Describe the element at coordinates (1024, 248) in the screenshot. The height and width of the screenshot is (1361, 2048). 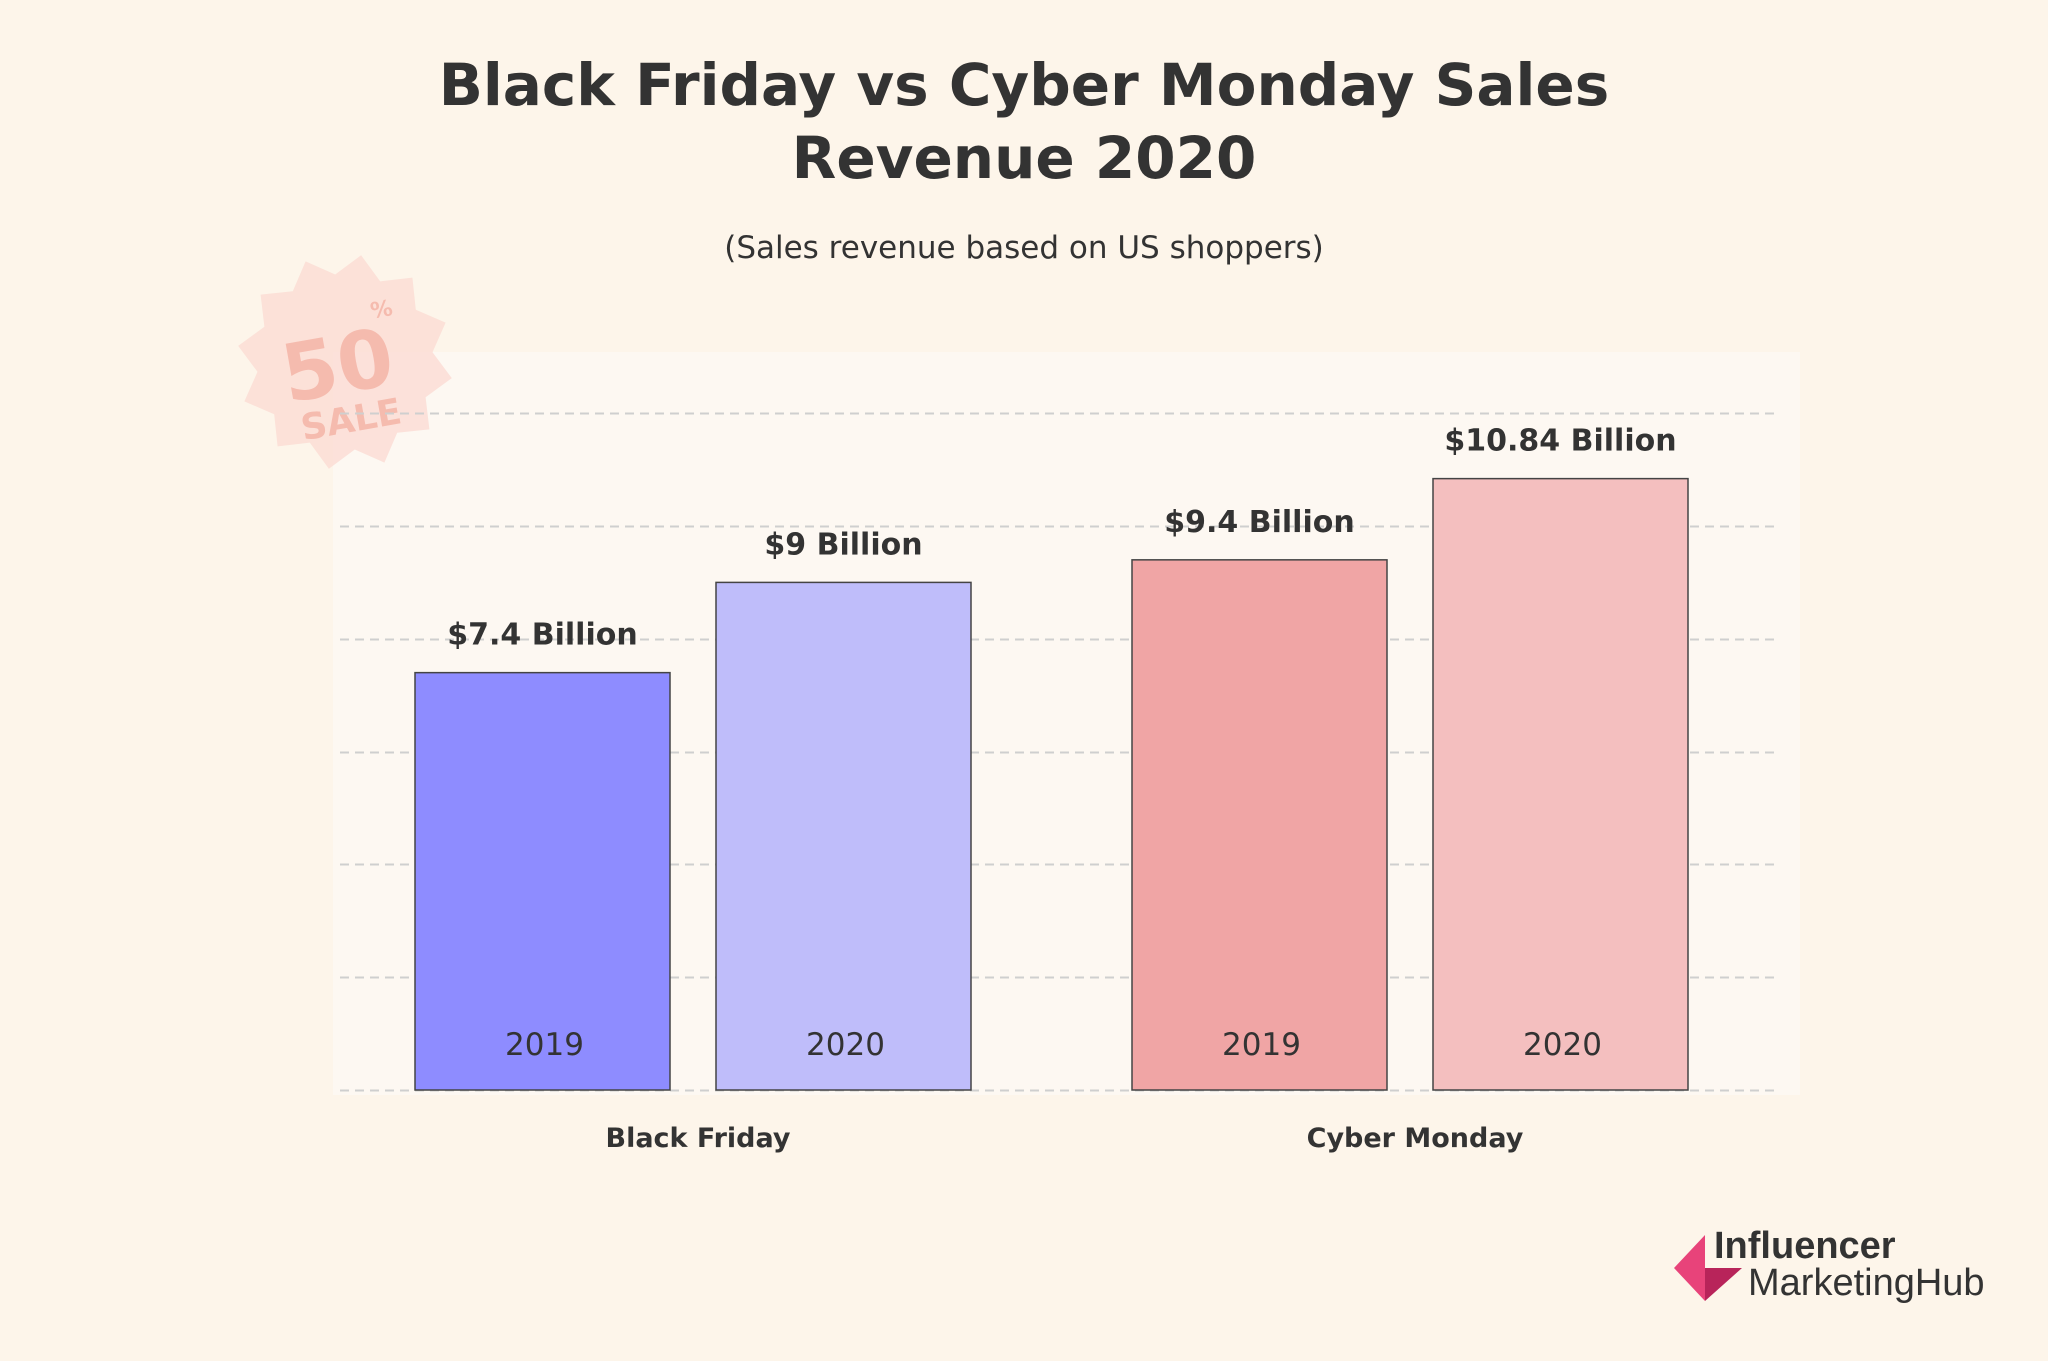
I see `chart-subtitle: (Sales revenue based on US shoppers)` at that location.